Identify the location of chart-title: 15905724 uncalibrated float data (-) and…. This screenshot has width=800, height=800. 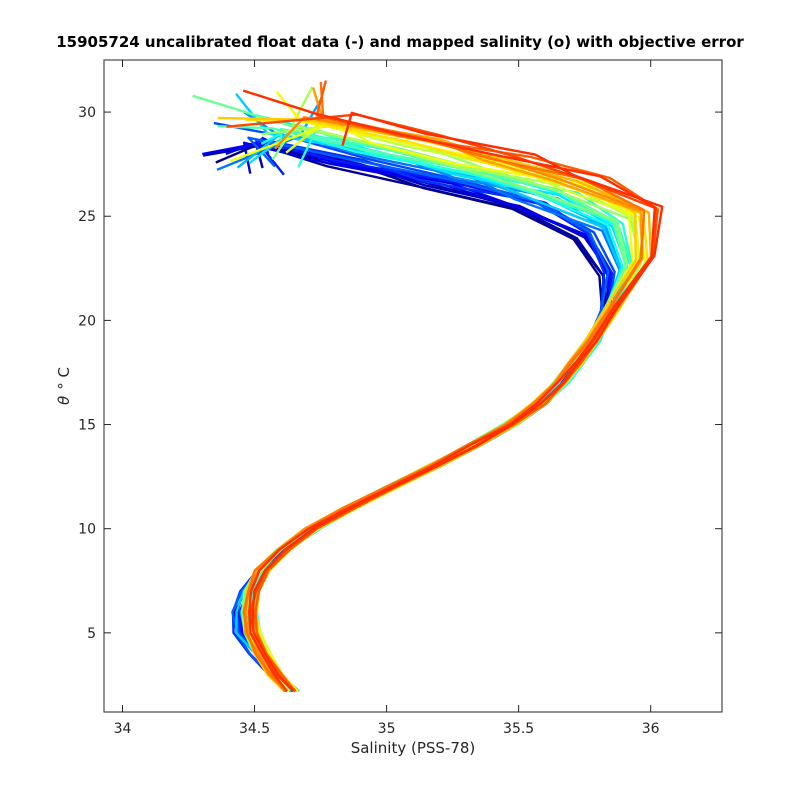
(400, 42).